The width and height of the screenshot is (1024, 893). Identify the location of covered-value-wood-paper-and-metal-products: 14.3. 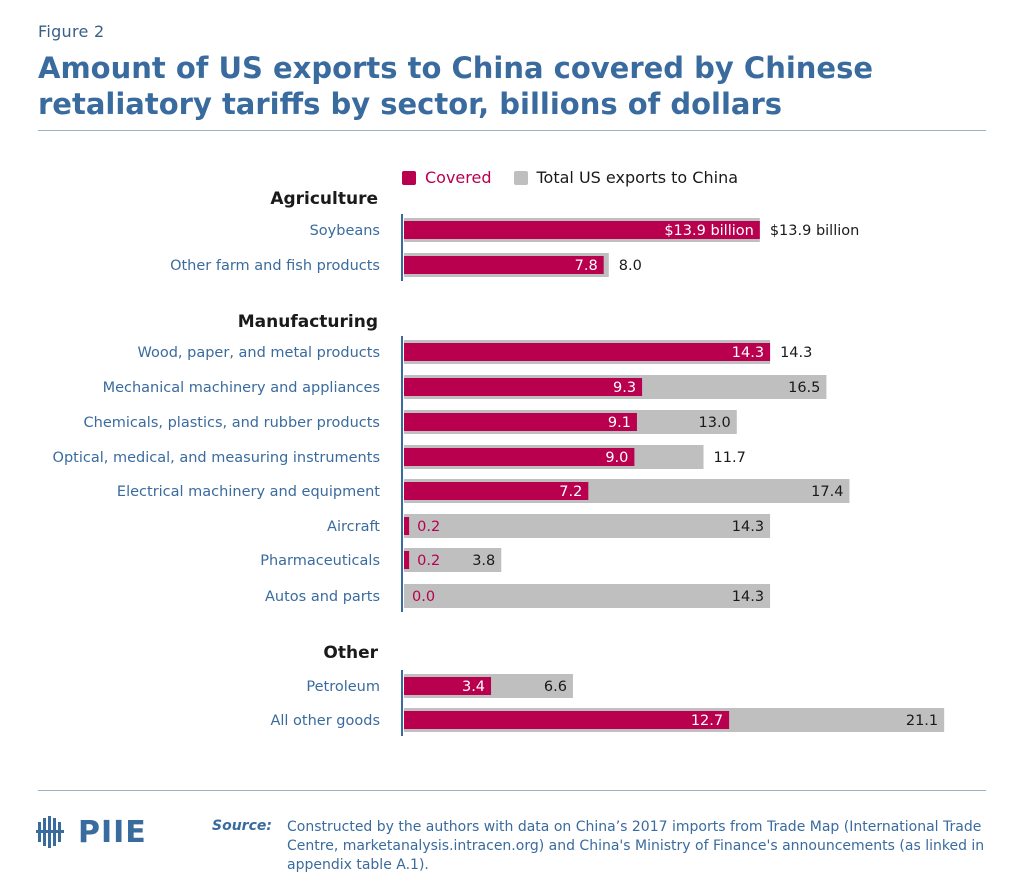
(748, 353).